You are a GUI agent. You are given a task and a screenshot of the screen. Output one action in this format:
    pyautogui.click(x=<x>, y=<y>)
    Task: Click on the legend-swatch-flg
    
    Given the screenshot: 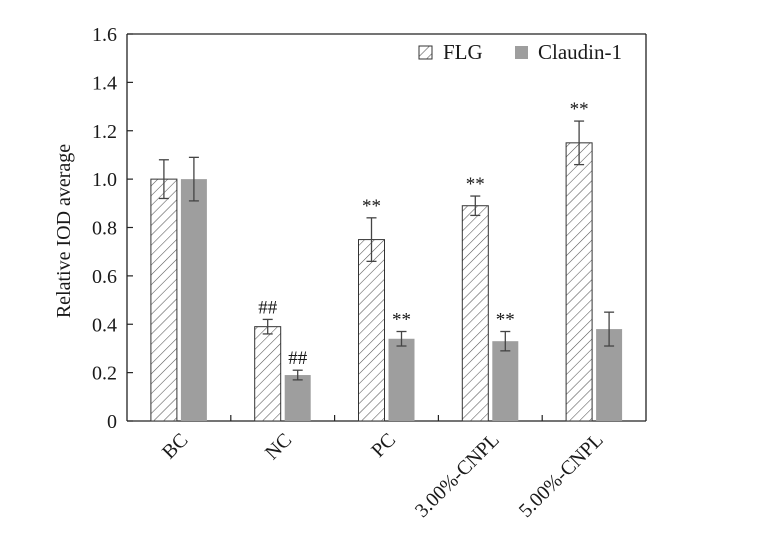 What is the action you would take?
    pyautogui.click(x=425, y=52)
    